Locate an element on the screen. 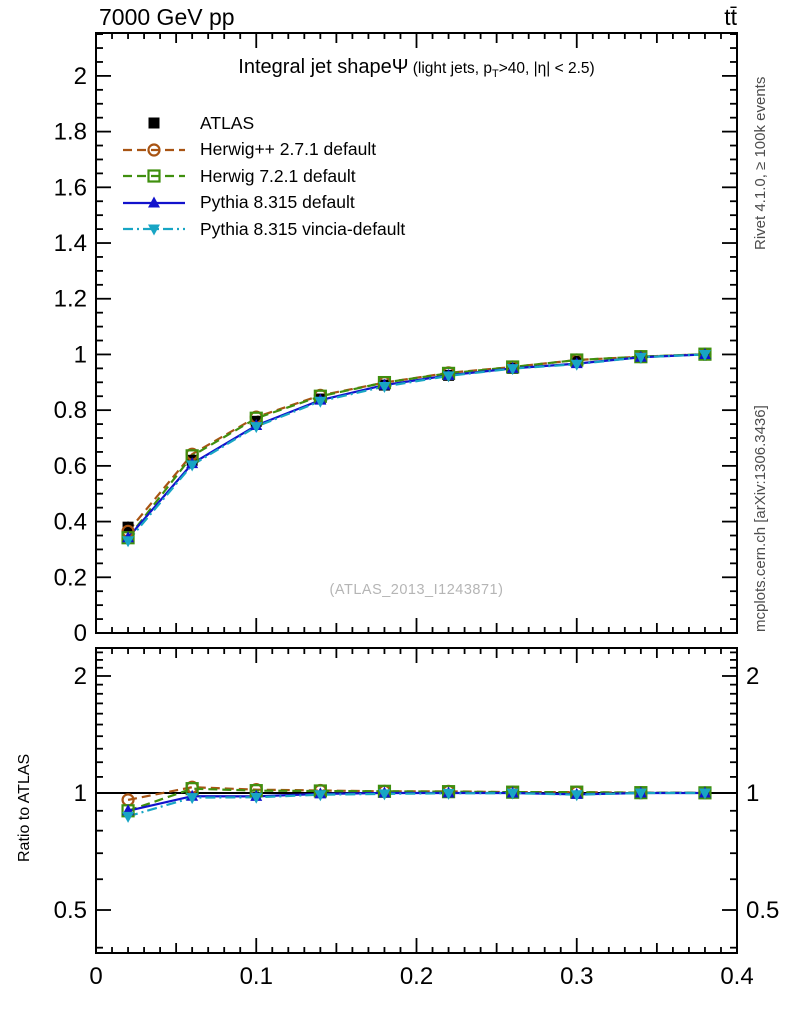 The height and width of the screenshot is (1024, 786). main-y-label: 1.6 is located at coordinates (70, 187).